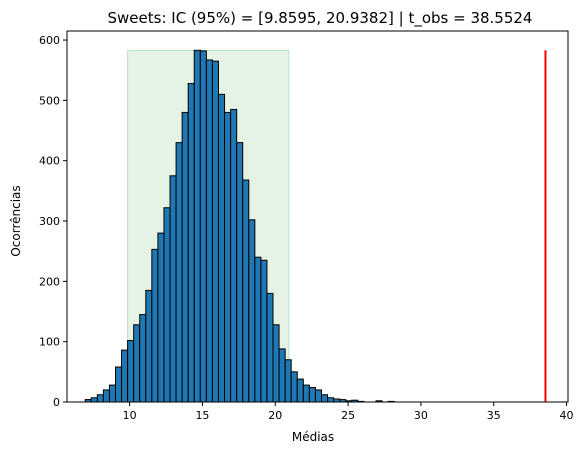 The height and width of the screenshot is (460, 578). Describe the element at coordinates (49, 100) in the screenshot. I see `y-tick-label: 500` at that location.